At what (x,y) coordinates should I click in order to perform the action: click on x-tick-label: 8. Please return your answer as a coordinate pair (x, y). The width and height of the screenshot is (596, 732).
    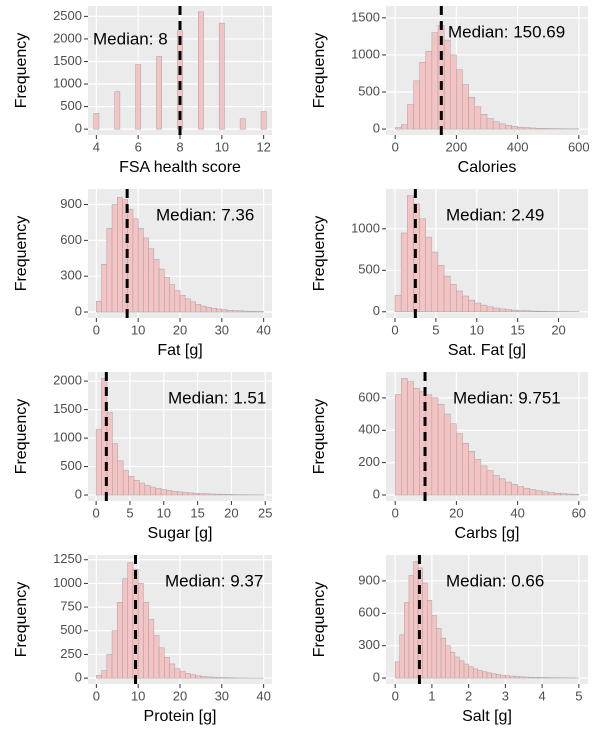
    Looking at the image, I should click on (179, 146).